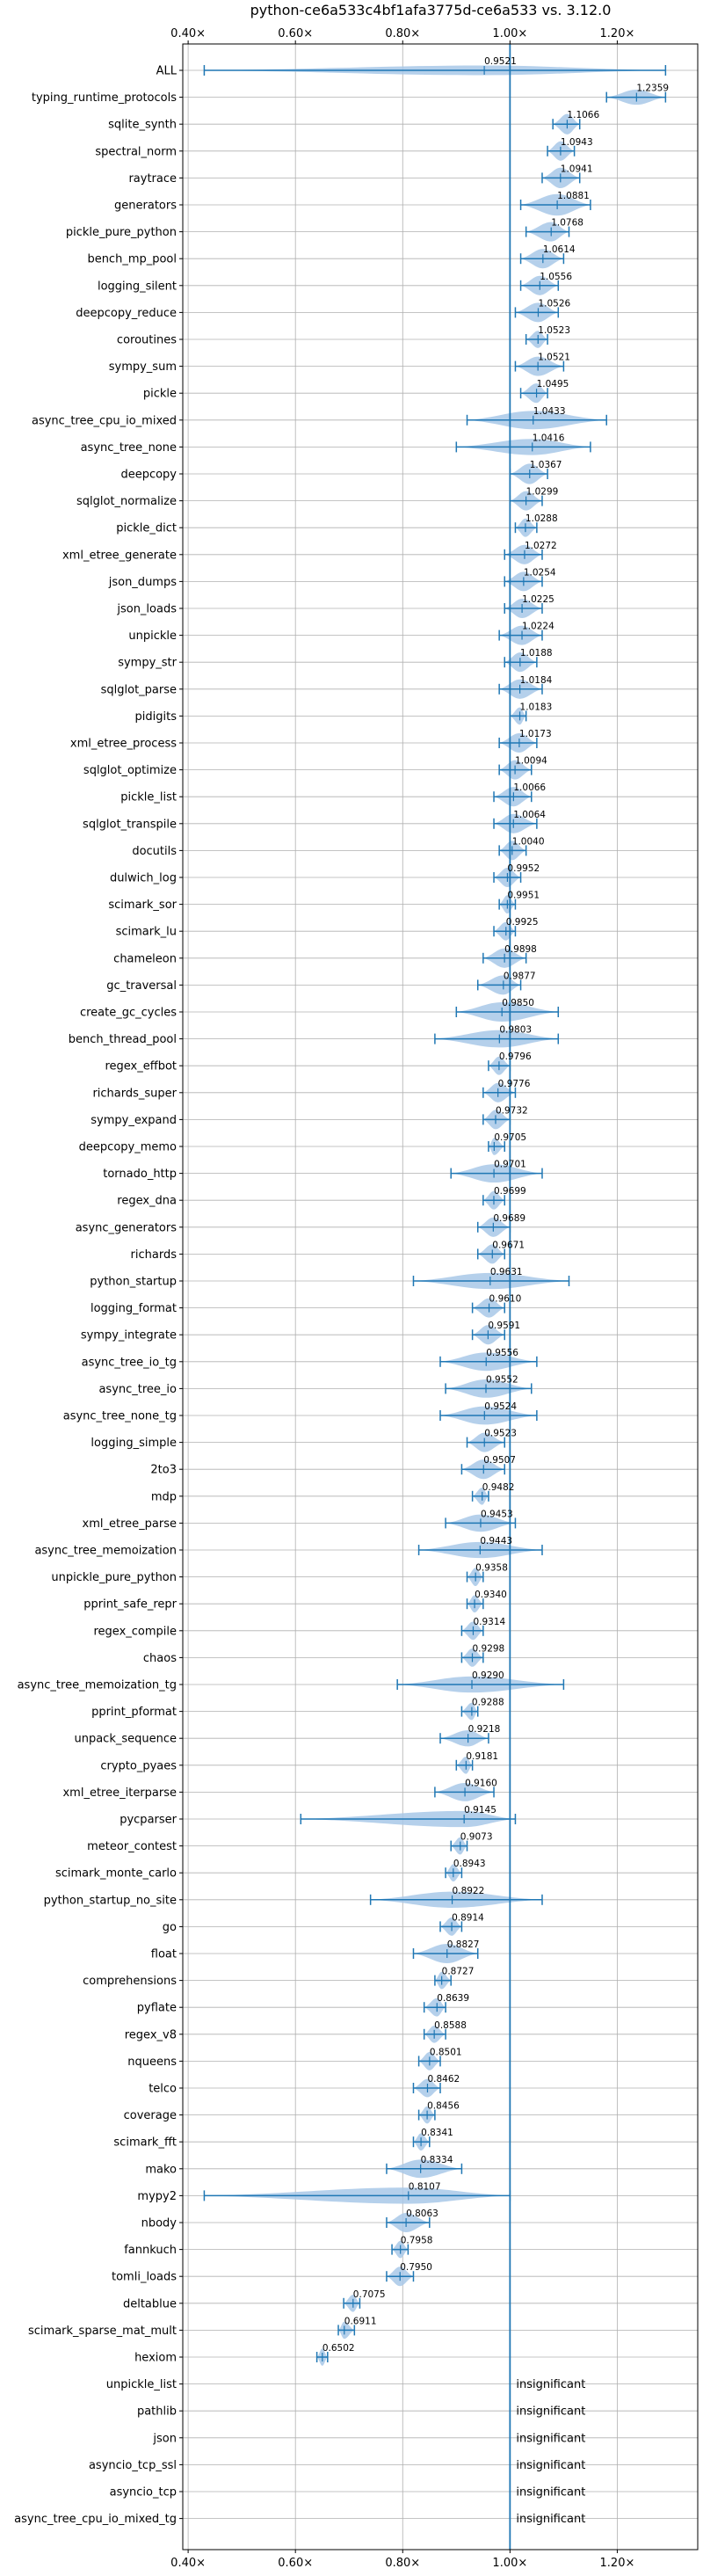  I want to click on value-label: 0.9453, so click(497, 1514).